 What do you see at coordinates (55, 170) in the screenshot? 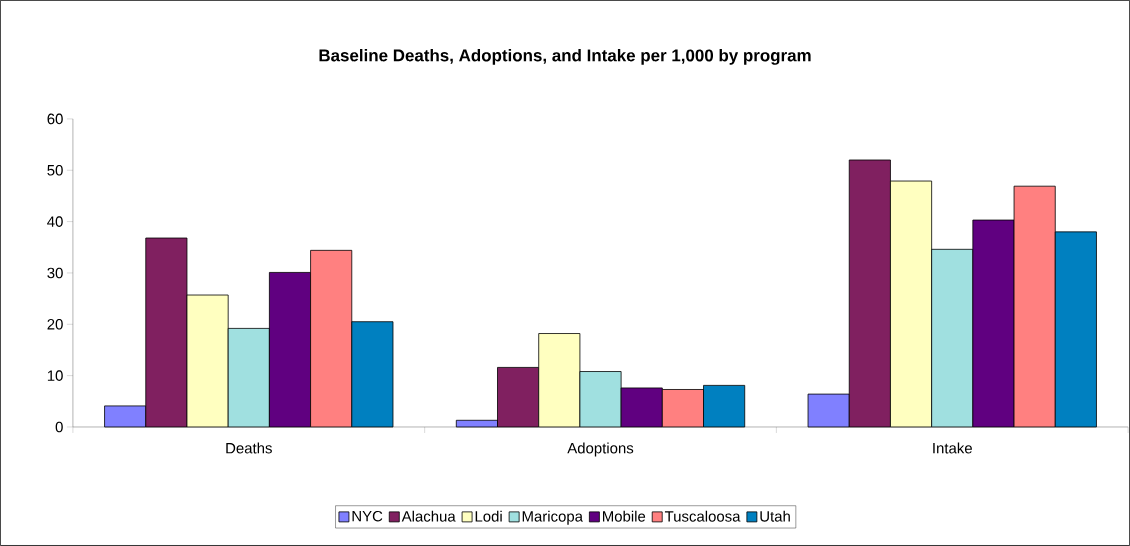
I see `y-tick-label: 50` at bounding box center [55, 170].